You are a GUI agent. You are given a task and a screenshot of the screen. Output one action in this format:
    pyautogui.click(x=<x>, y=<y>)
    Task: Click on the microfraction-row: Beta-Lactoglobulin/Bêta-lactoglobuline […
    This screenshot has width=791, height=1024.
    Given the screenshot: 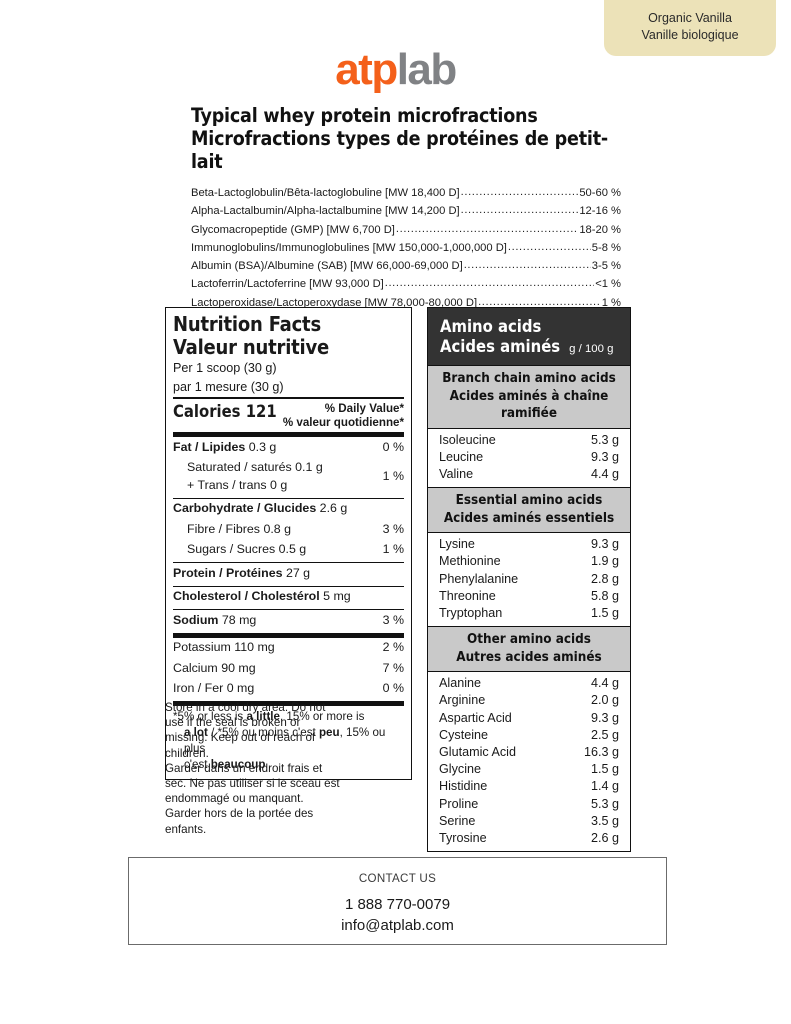 What is the action you would take?
    pyautogui.click(x=406, y=193)
    